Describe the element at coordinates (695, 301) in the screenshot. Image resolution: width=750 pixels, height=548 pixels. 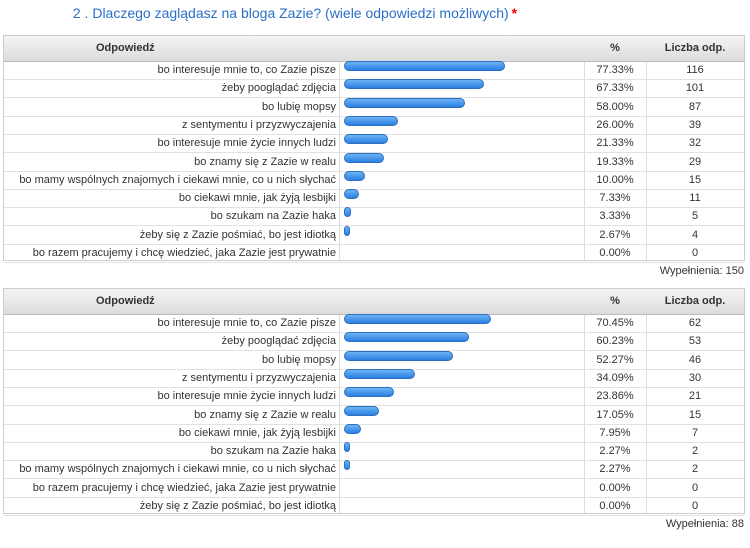
I see `header-cell: Liczba odp.` at that location.